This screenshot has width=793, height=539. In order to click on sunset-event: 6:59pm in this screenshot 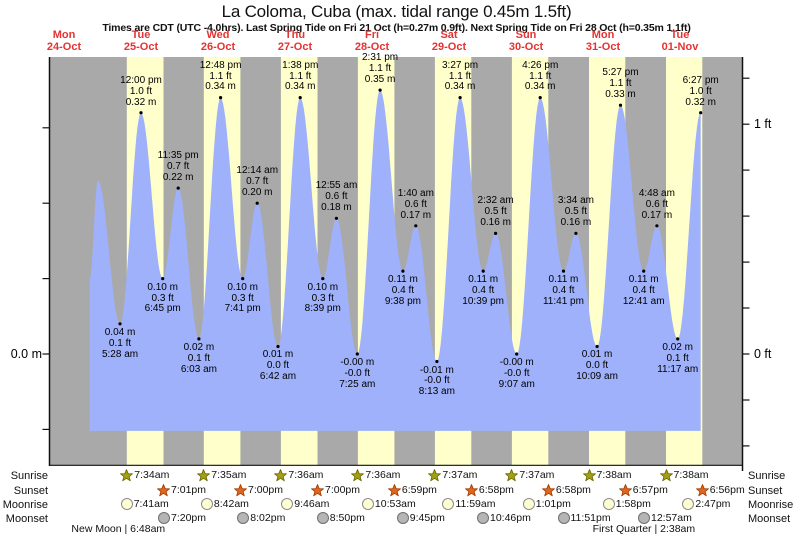, I will do `click(412, 490)`.